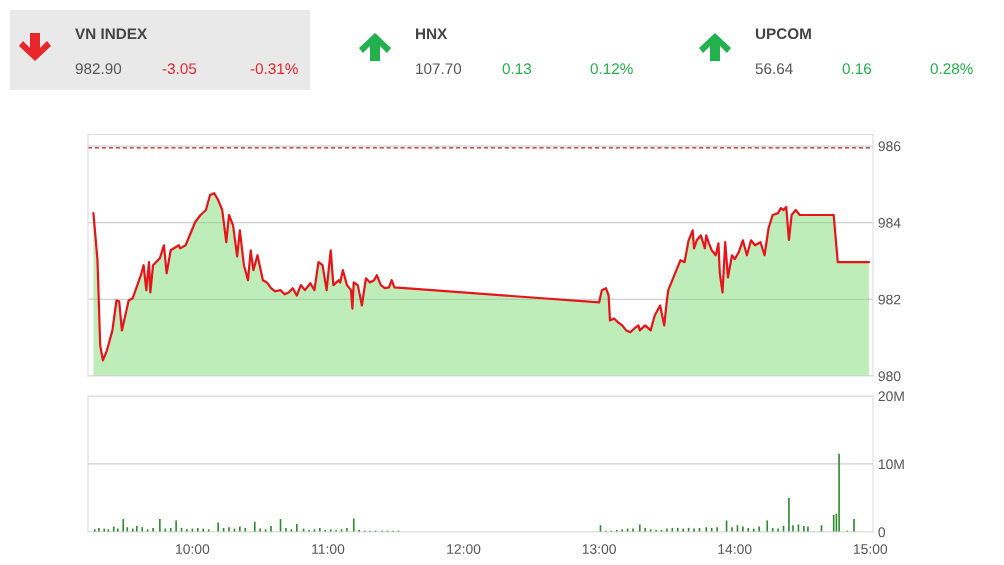 The height and width of the screenshot is (565, 1004). Describe the element at coordinates (735, 549) in the screenshot. I see `x-tick-label: 14:00` at that location.